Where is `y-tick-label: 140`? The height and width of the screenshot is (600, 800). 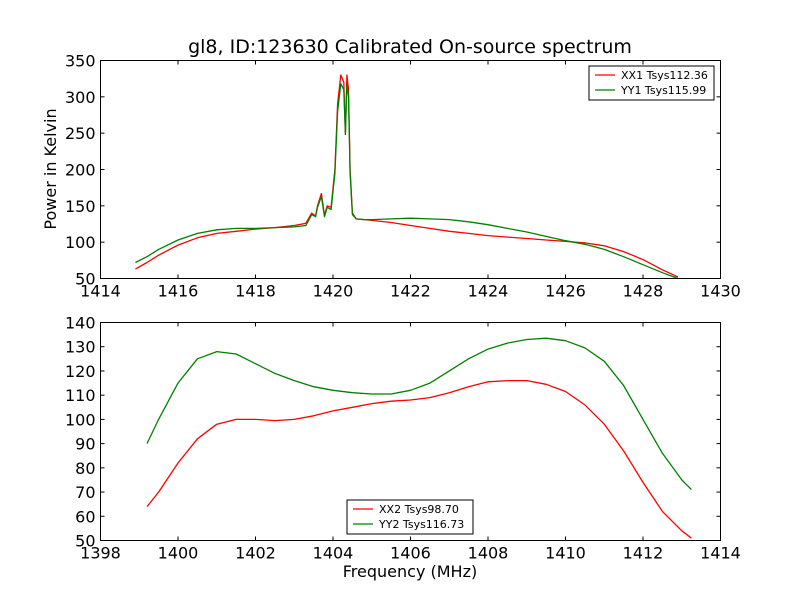 y-tick-label: 140 is located at coordinates (80, 323).